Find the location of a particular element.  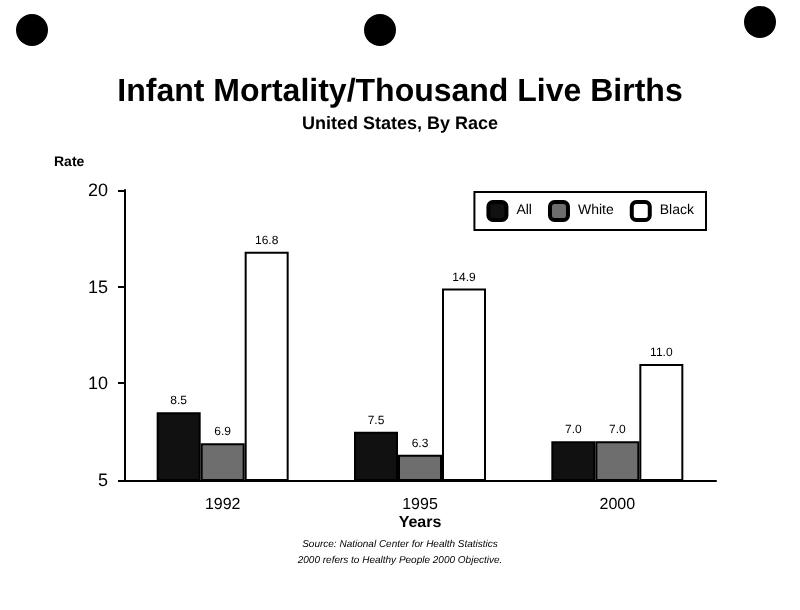

y-tick-label: 15 is located at coordinates (97, 286).